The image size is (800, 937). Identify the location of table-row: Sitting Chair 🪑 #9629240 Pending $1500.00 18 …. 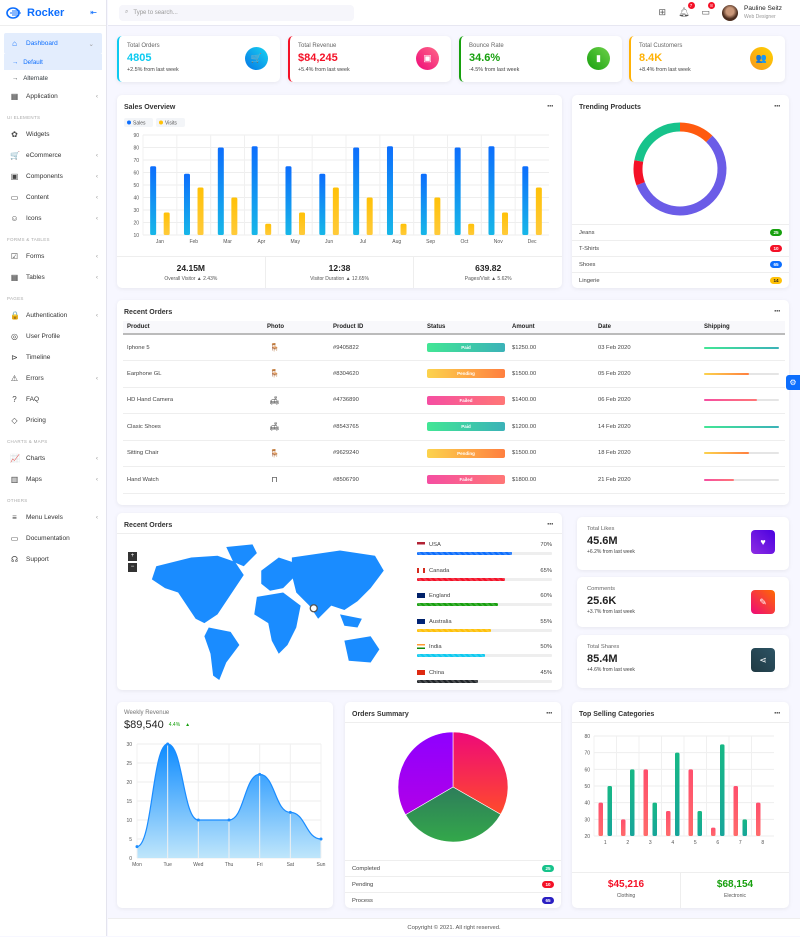
(454, 453).